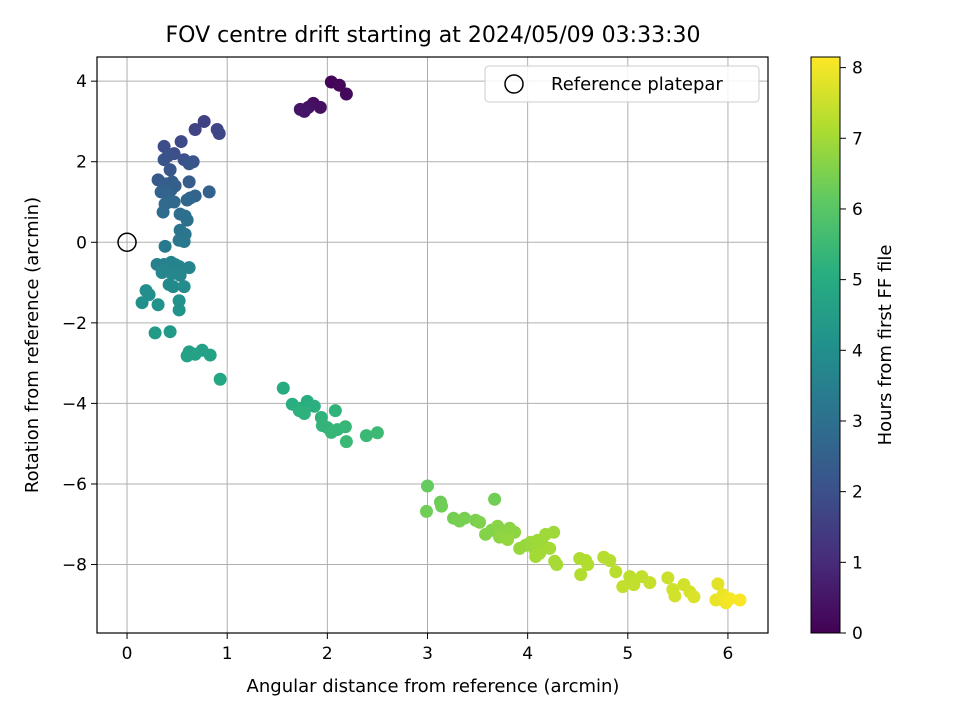 The height and width of the screenshot is (720, 960). What do you see at coordinates (74, 566) in the screenshot?
I see `y-tick-label: −8` at bounding box center [74, 566].